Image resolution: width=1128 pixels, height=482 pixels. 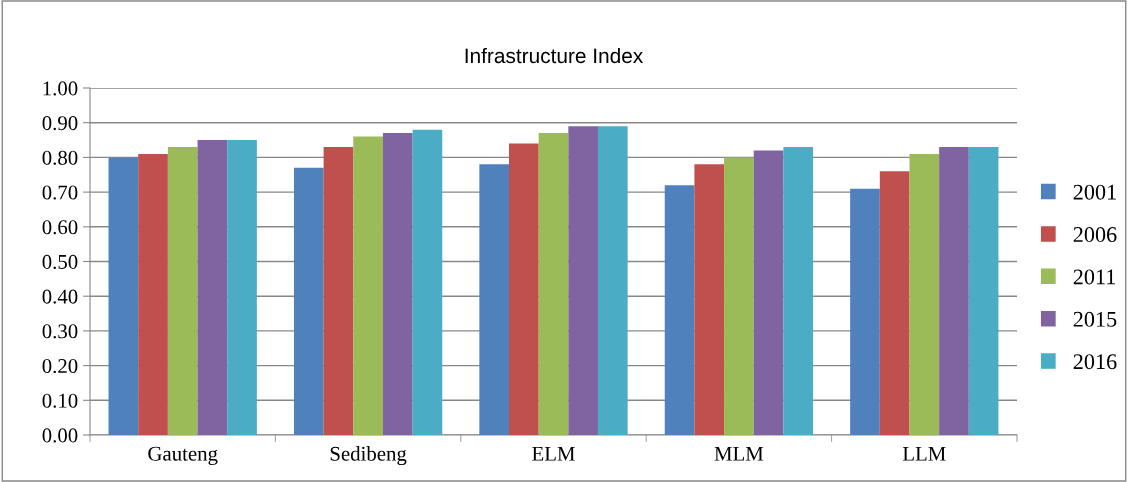 What do you see at coordinates (60, 227) in the screenshot?
I see `y-tick-label: 0.60` at bounding box center [60, 227].